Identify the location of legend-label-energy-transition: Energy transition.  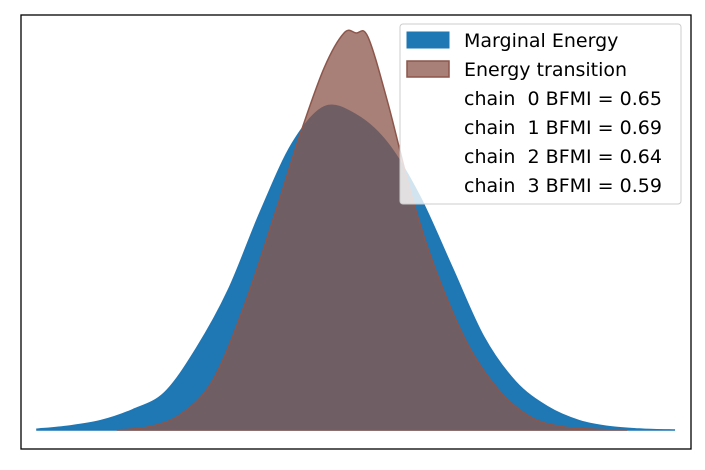
(545, 70).